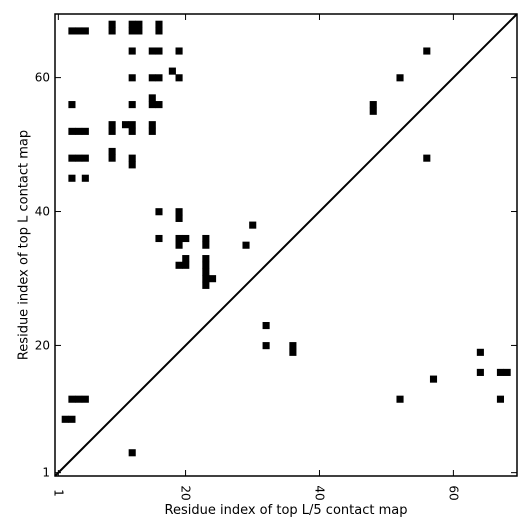 Image resolution: width=531 pixels, height=531 pixels. I want to click on y-tick-label: 1, so click(46, 473).